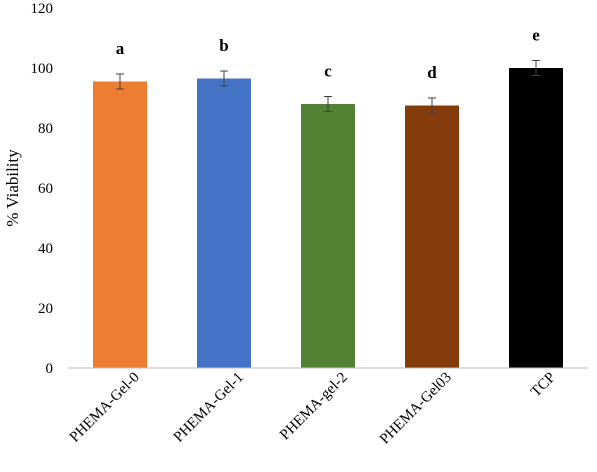 The height and width of the screenshot is (472, 597). Describe the element at coordinates (50, 369) in the screenshot. I see `y-tick-label: 0` at that location.